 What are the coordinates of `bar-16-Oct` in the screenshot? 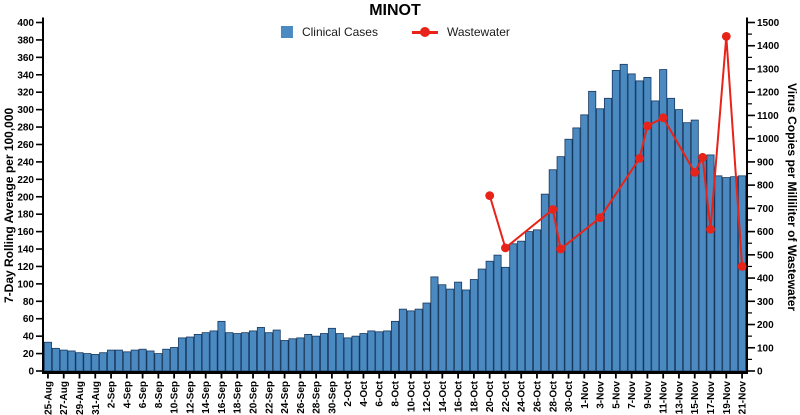 It's located at (458, 326).